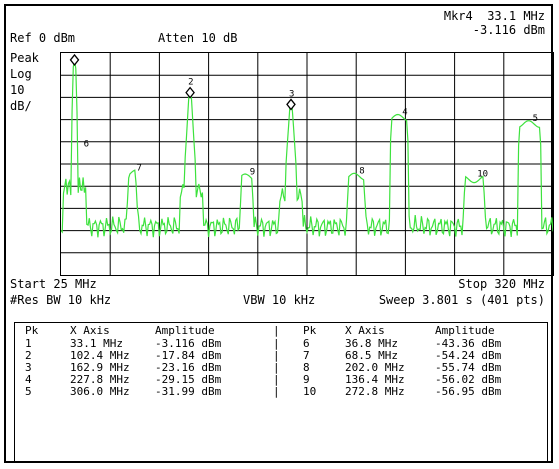  I want to click on table-cell: 202.0 MHz, so click(375, 367).